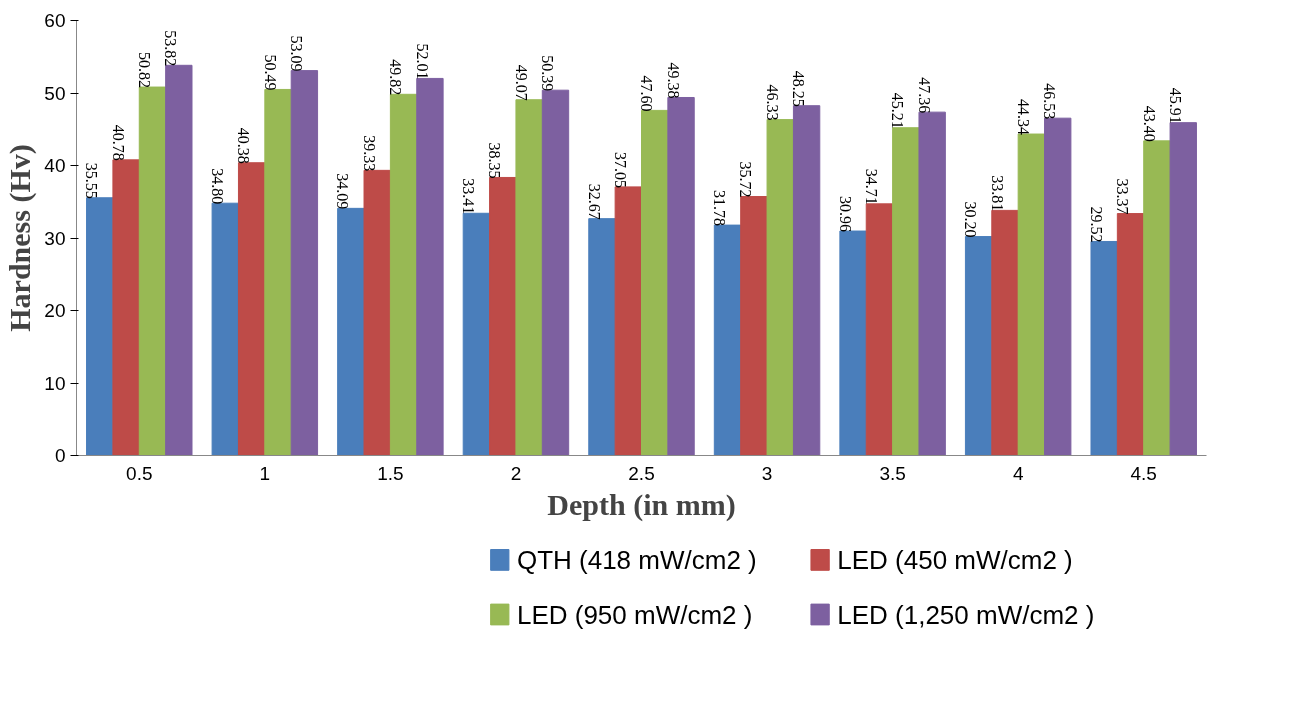 The image size is (1291, 722). I want to click on x-tick-label: 3, so click(767, 473).